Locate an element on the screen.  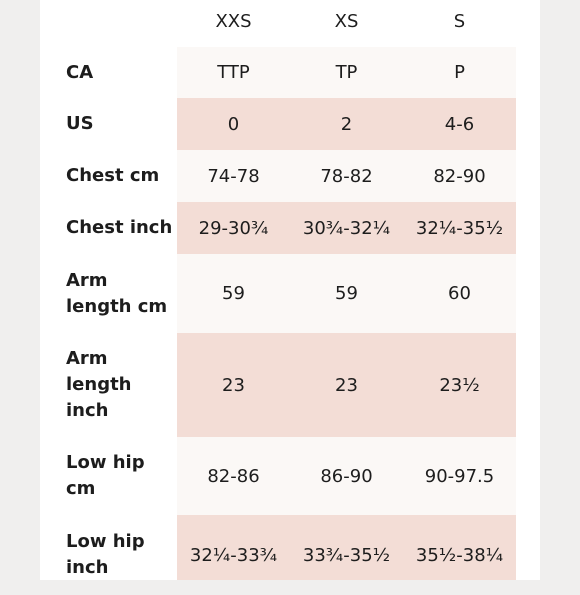
table-cell: 2 is located at coordinates (346, 124).